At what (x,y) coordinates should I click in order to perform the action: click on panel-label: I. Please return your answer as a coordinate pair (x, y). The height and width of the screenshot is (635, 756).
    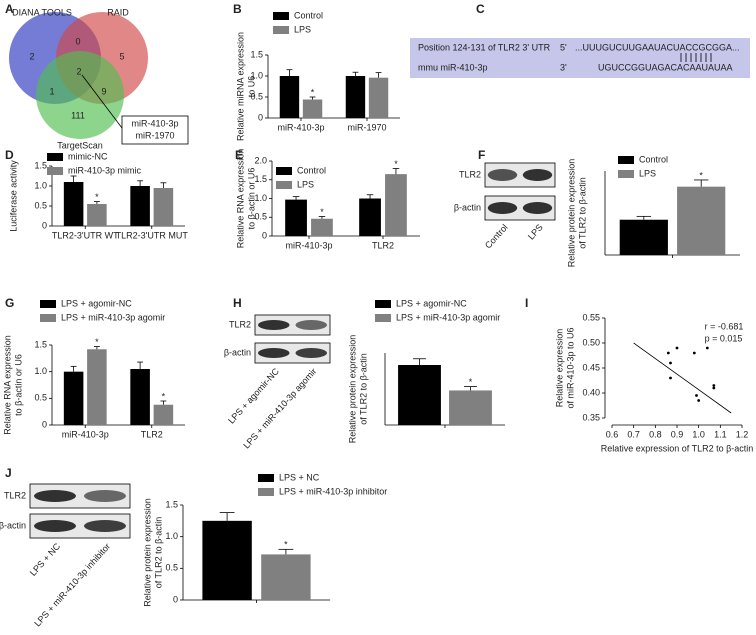
    Looking at the image, I should click on (526, 303).